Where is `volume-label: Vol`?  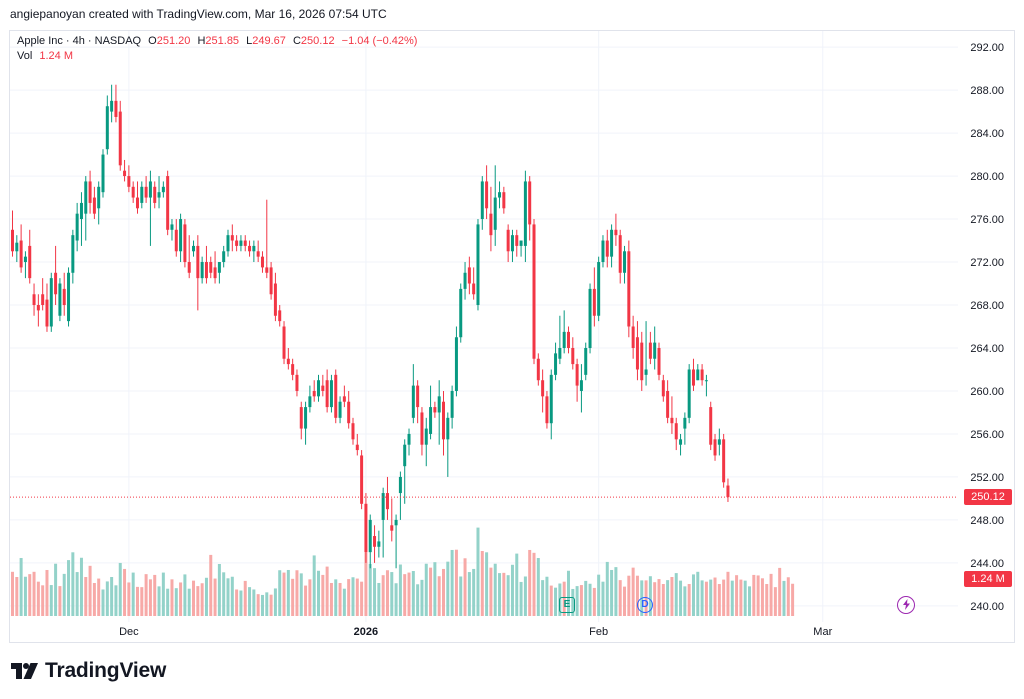 volume-label: Vol is located at coordinates (25, 56).